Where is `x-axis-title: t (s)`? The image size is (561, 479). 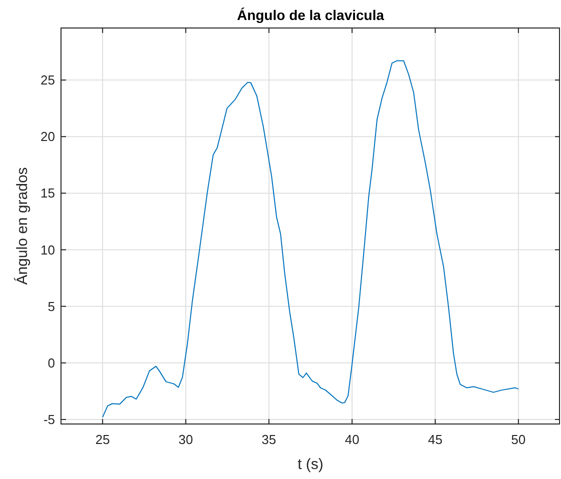 x-axis-title: t (s) is located at coordinates (311, 464).